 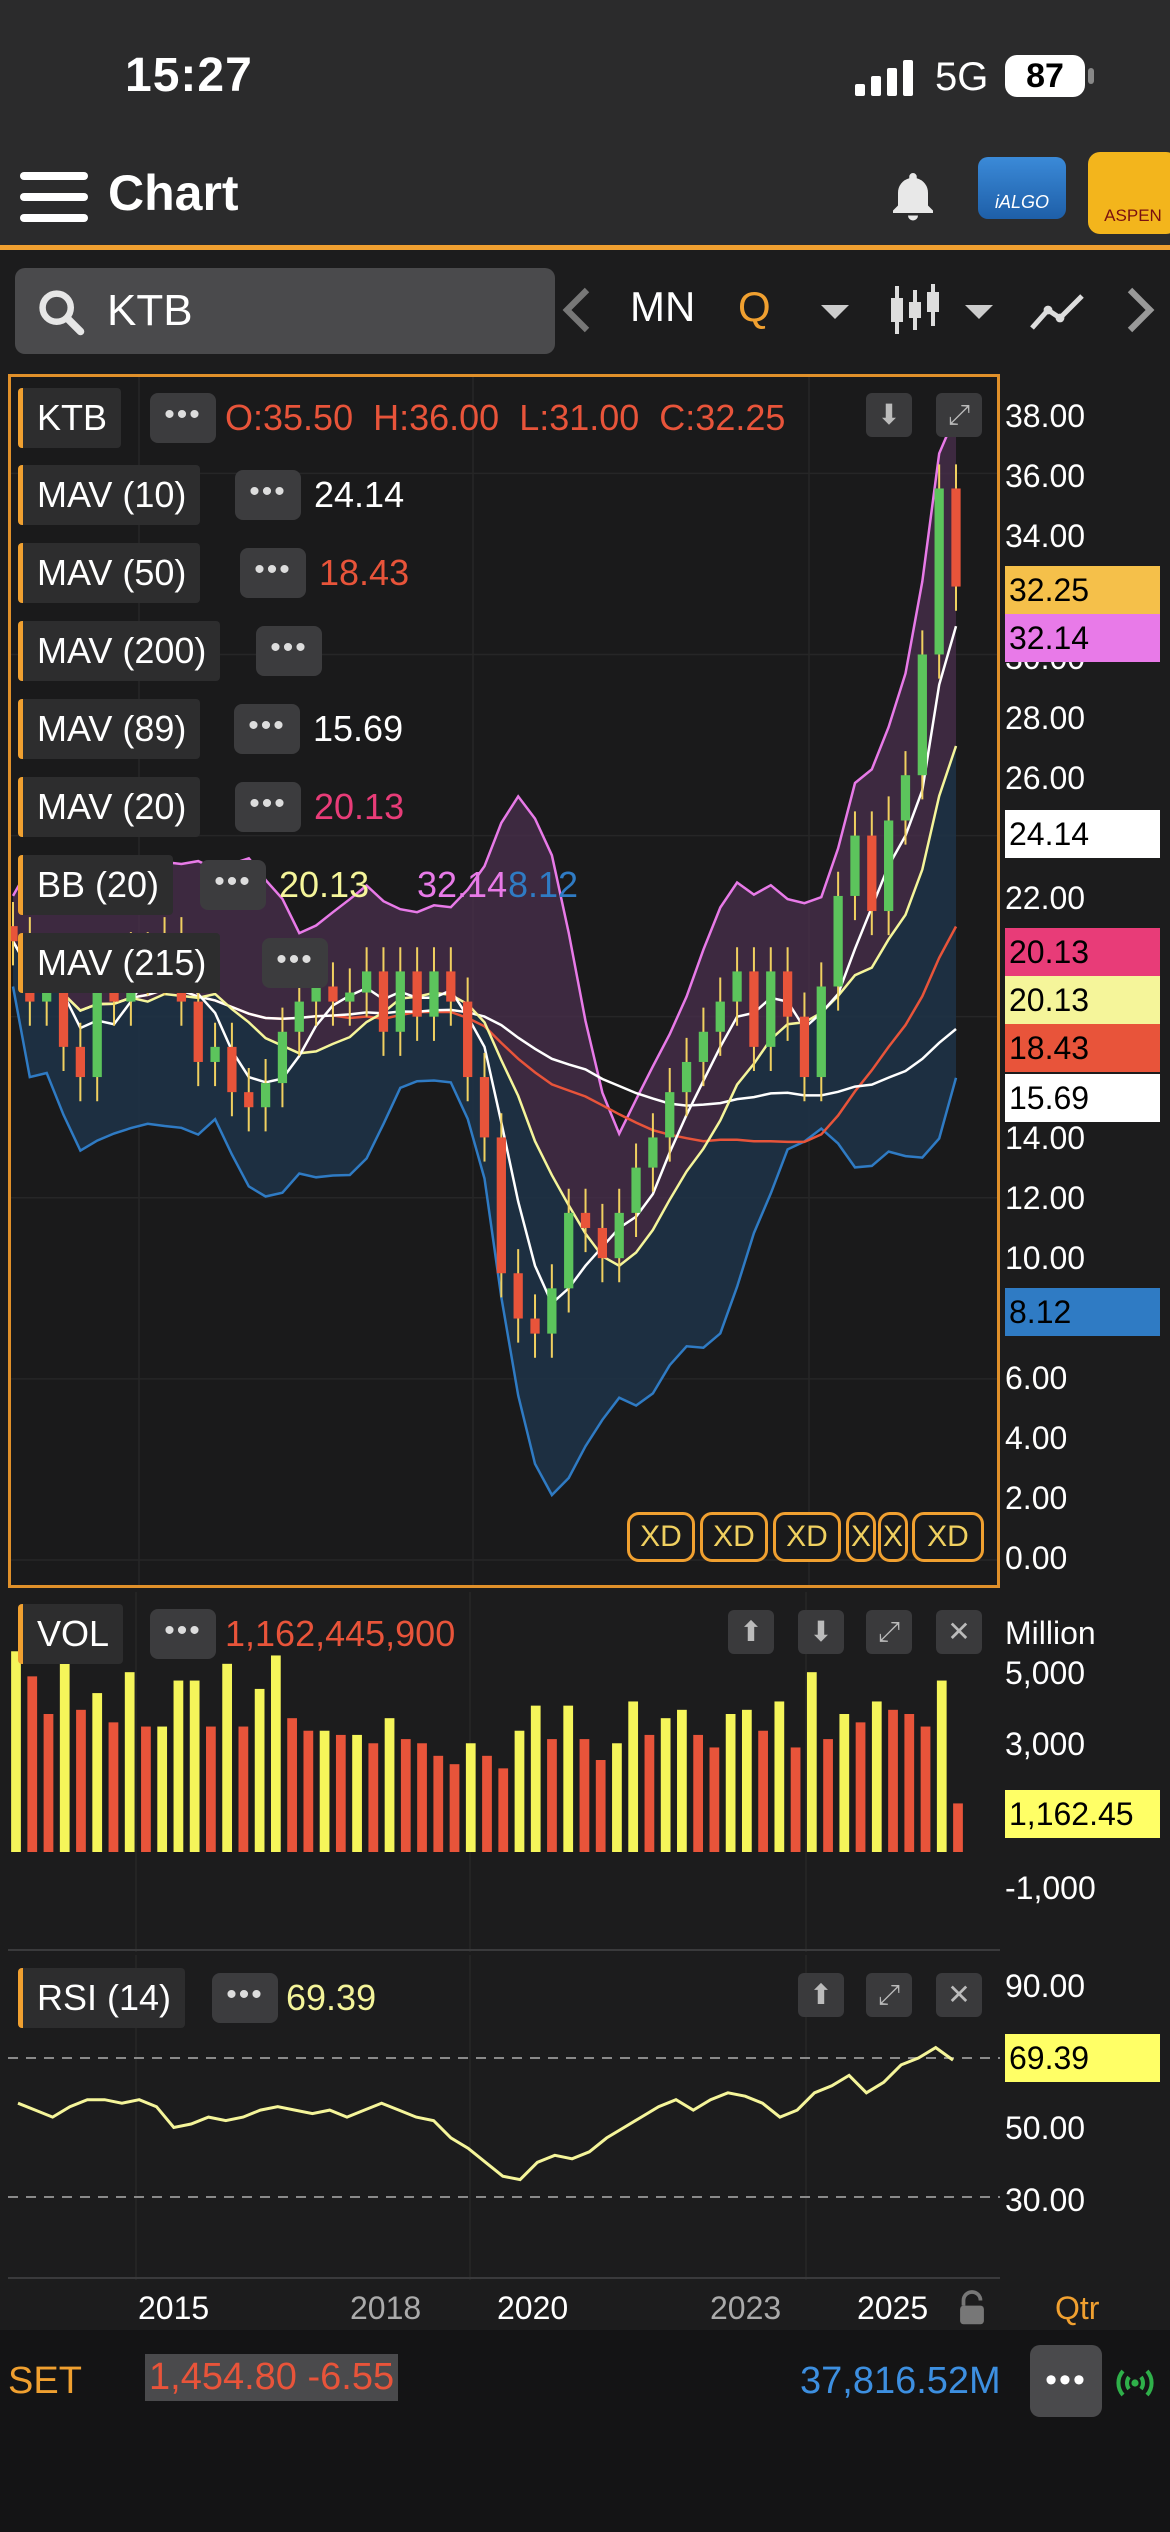 I want to click on chart-type-dropdown-icon, so click(x=979, y=312).